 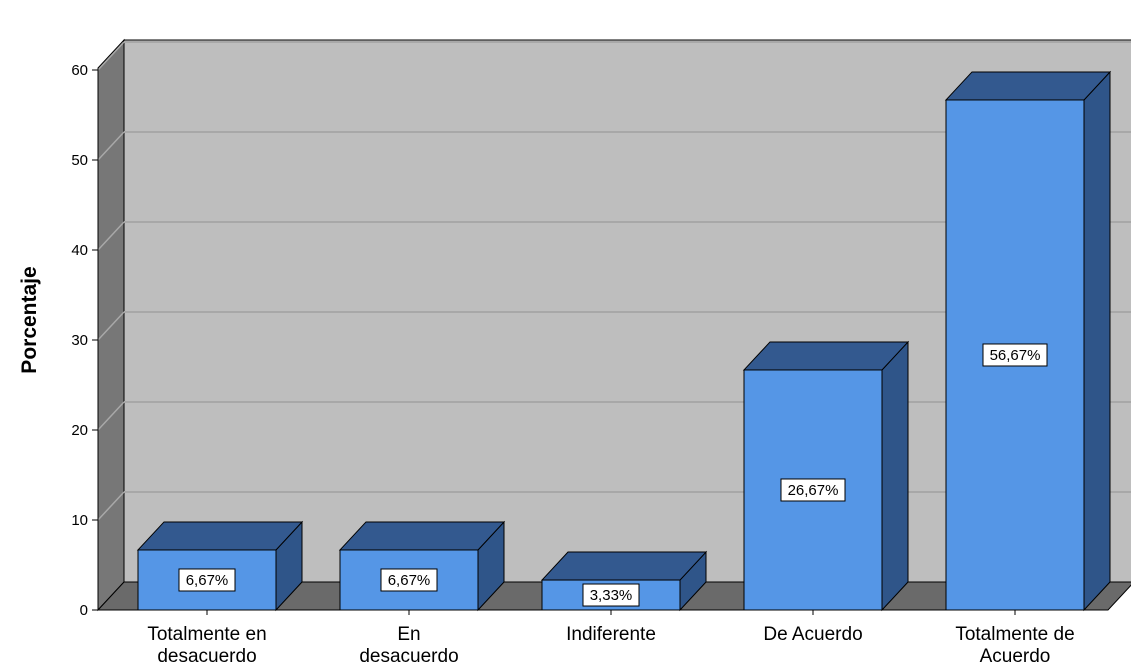 I want to click on bar: 3,33%, so click(x=624, y=581).